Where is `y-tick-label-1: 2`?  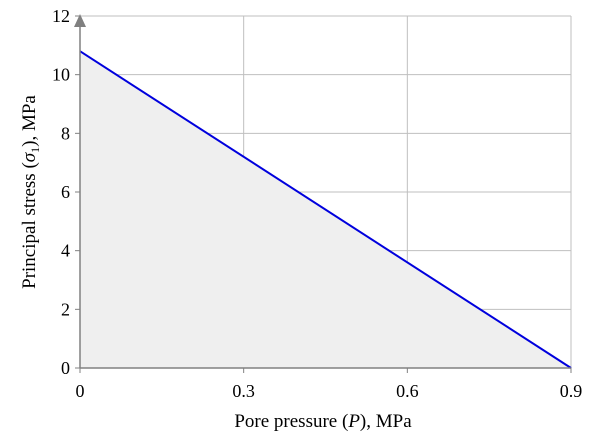
y-tick-label-1: 2 is located at coordinates (65, 309).